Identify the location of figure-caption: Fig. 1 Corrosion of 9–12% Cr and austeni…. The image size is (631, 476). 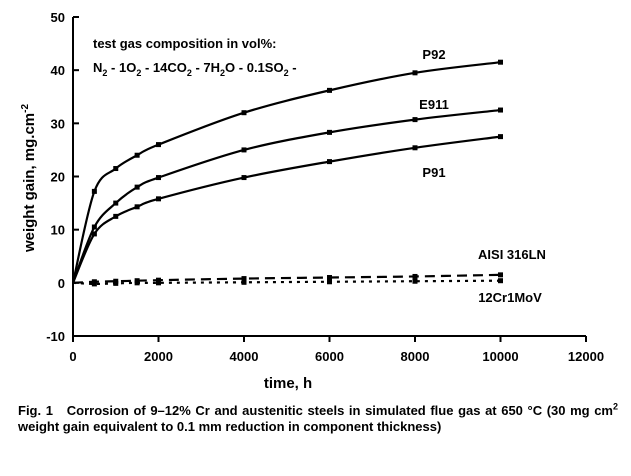
(318, 418).